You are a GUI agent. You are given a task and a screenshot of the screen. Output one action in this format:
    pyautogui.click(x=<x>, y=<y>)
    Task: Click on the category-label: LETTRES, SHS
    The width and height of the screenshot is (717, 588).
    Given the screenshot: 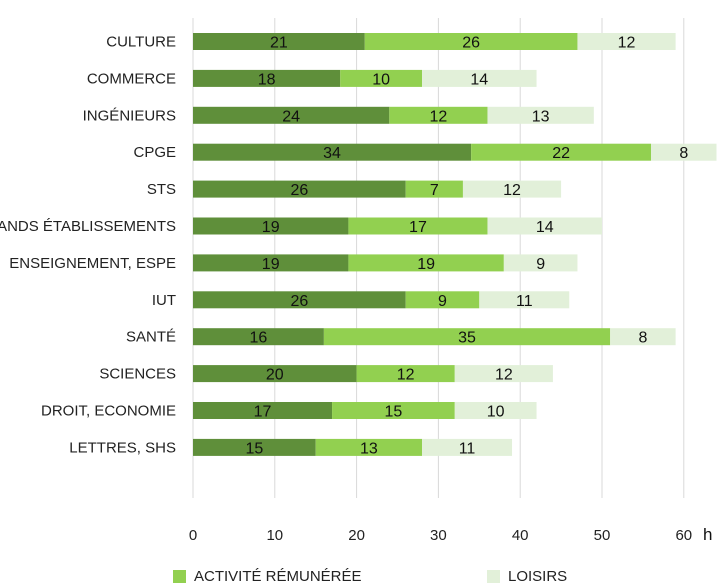 What is the action you would take?
    pyautogui.click(x=122, y=447)
    